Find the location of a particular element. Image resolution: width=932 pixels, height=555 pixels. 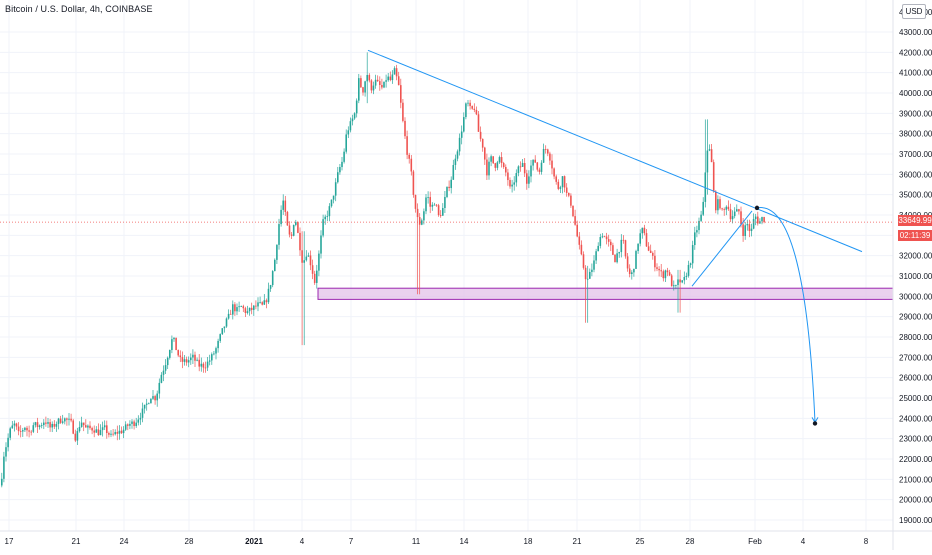

currency-badge: USD is located at coordinates (914, 11).